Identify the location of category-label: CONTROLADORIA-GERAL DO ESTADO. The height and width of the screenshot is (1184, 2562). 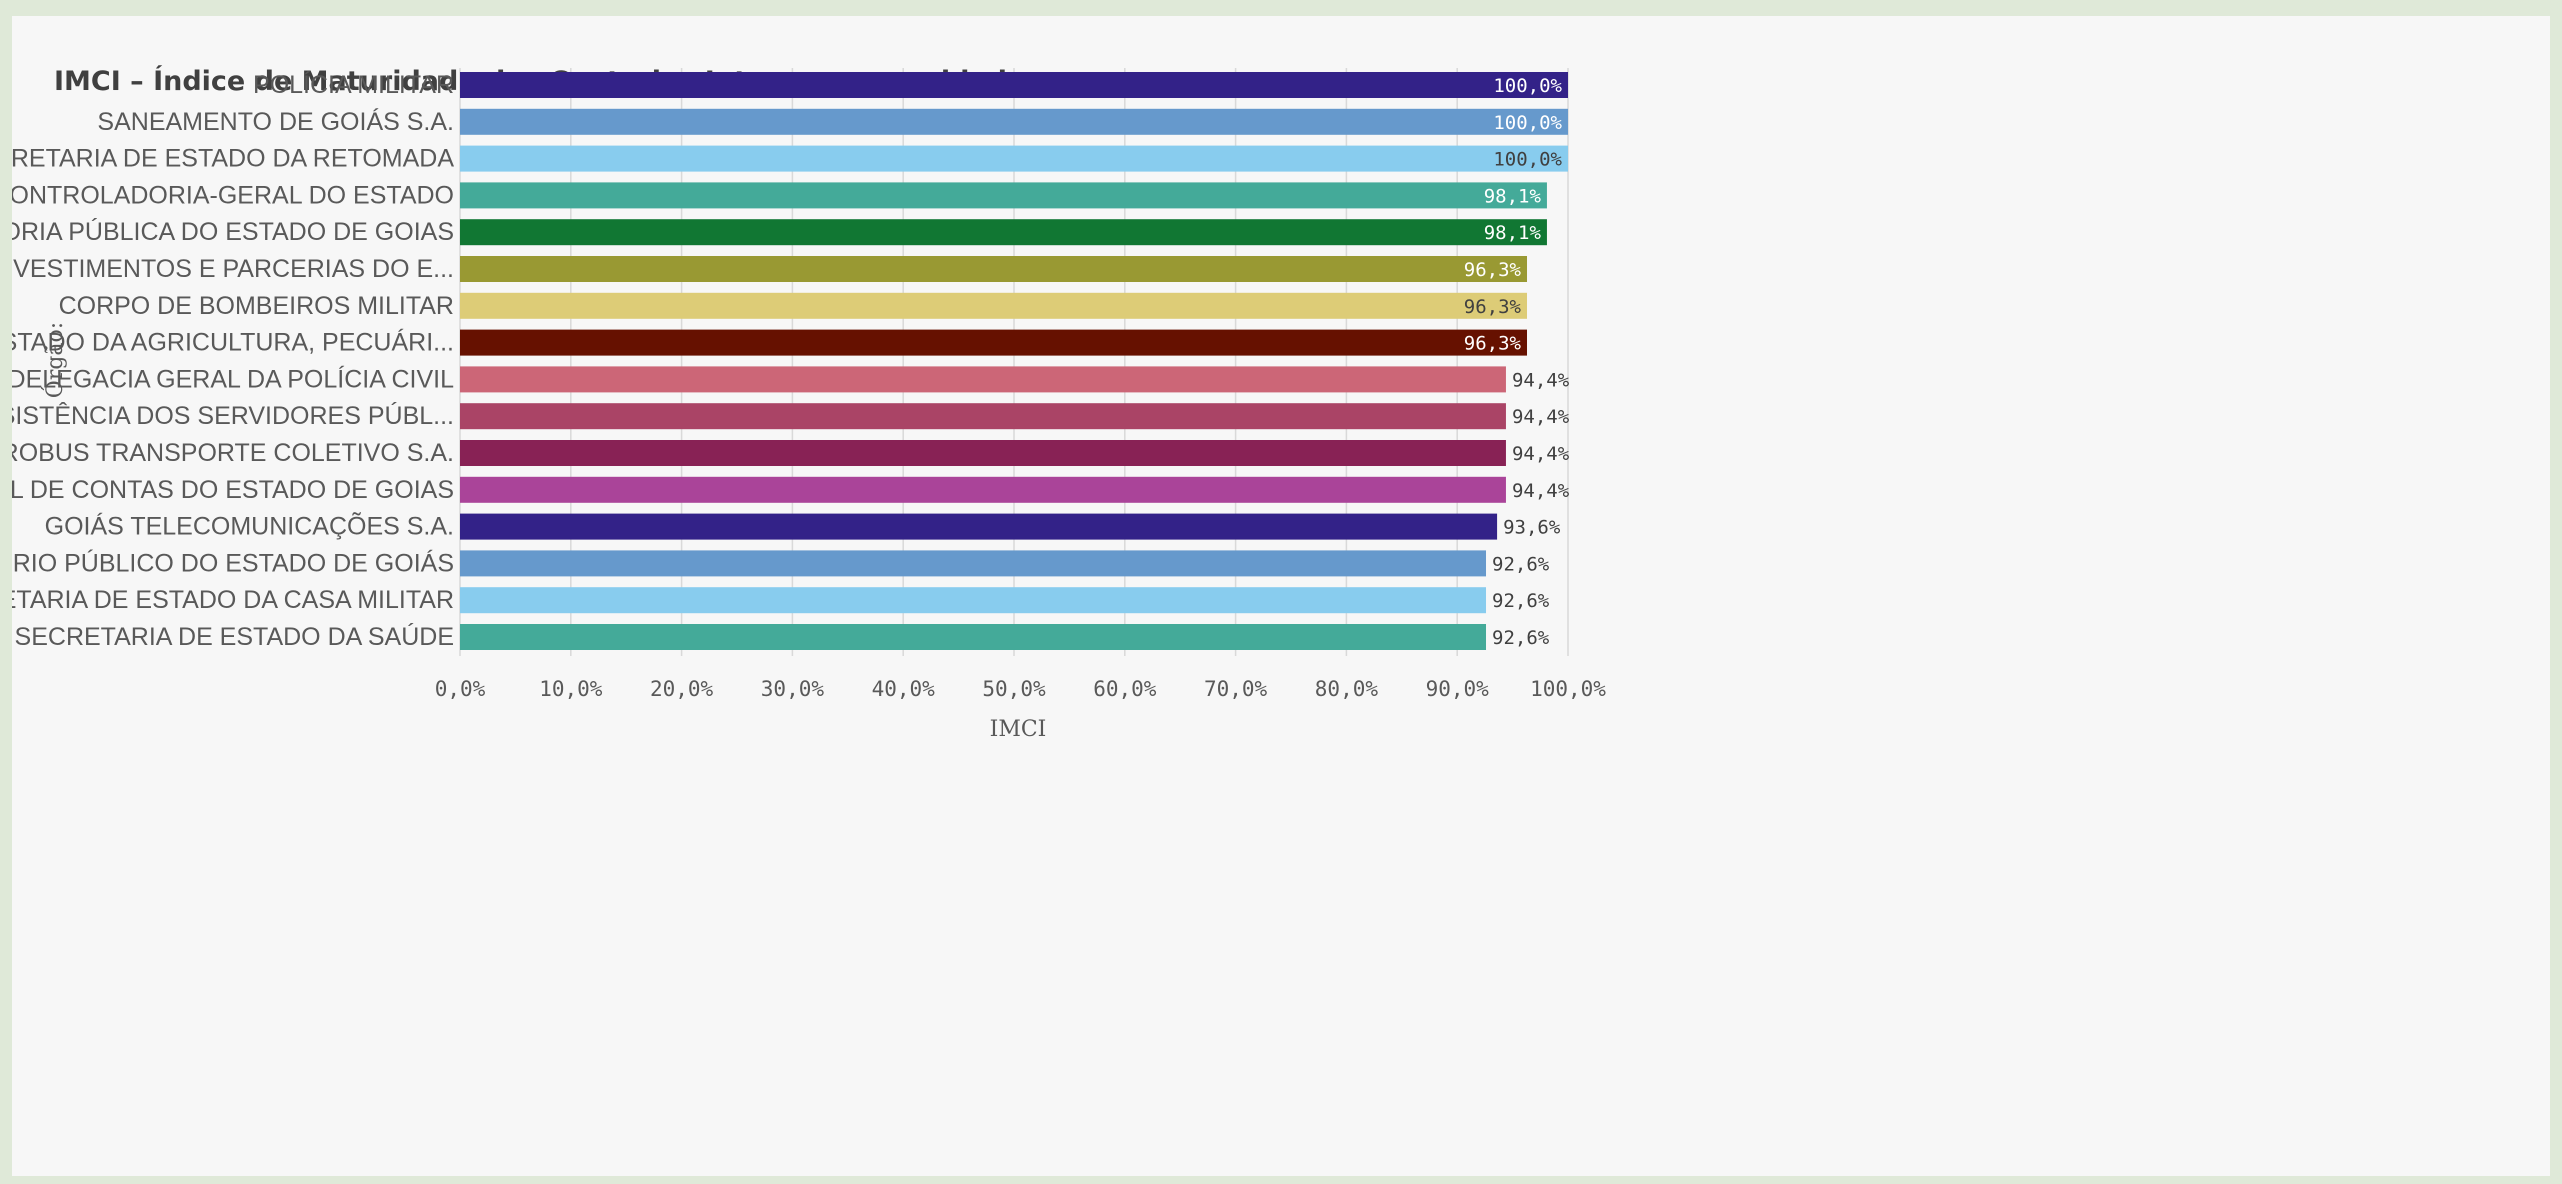
(233, 195).